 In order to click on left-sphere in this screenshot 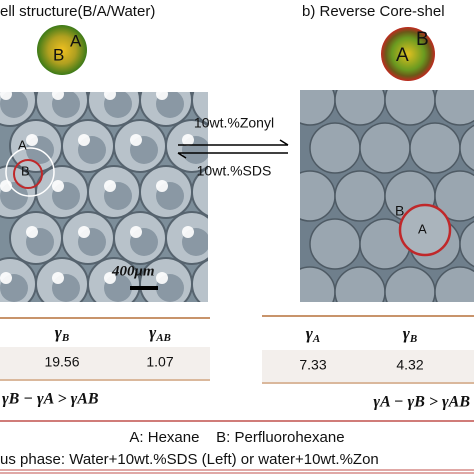, I will do `click(62, 50)`.